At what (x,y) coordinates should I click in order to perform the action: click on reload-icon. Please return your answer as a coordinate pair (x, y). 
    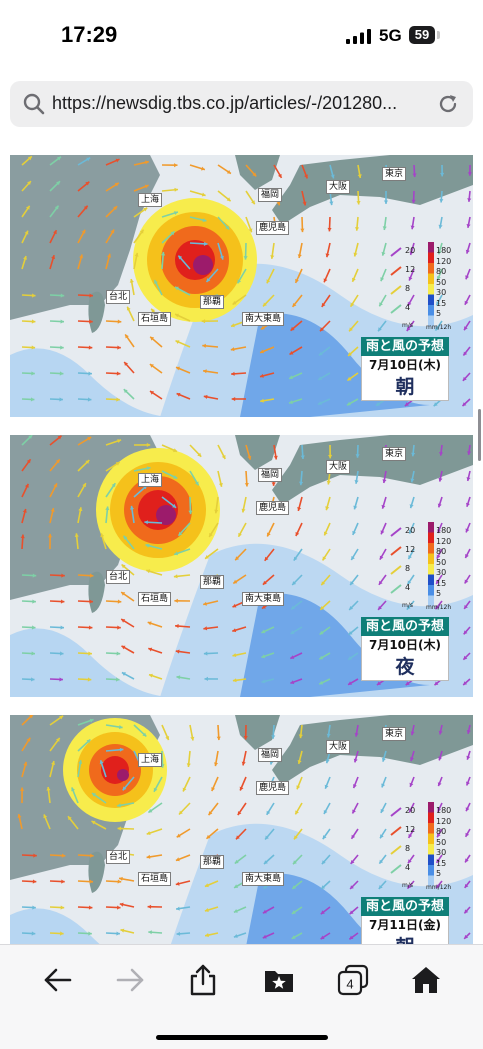
    Looking at the image, I should click on (448, 104).